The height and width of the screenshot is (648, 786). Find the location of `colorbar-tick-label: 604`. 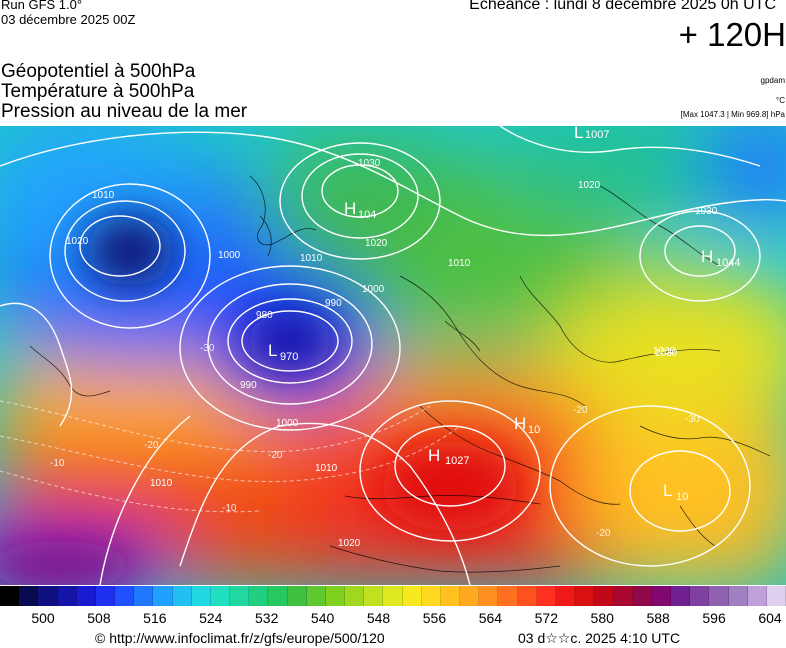

colorbar-tick-label: 604 is located at coordinates (770, 618).